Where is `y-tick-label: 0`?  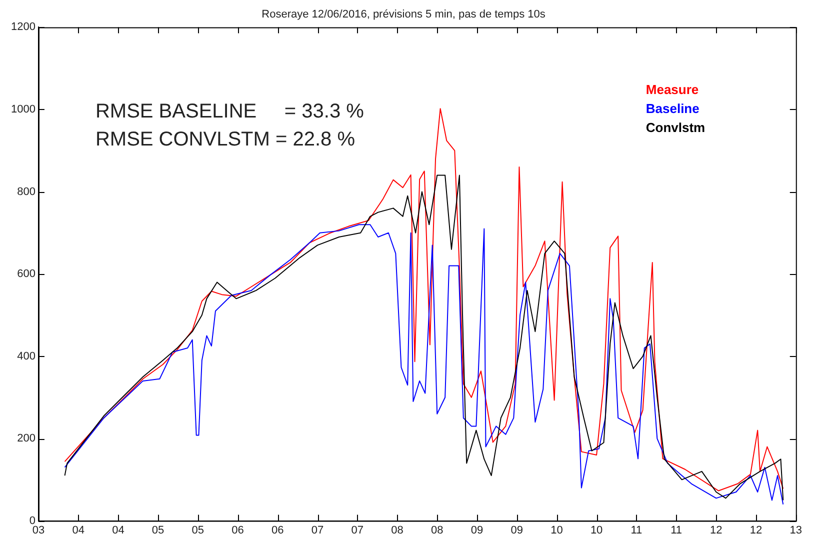
y-tick-label: 0 is located at coordinates (32, 520).